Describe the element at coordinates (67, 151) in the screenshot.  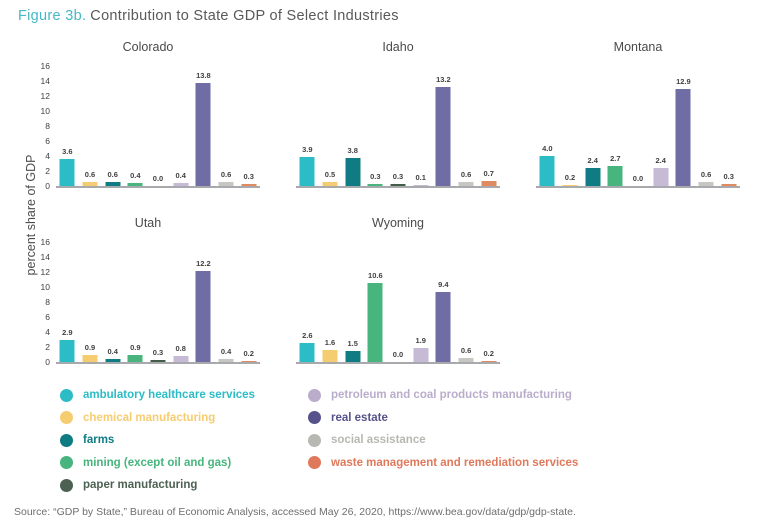
I see `bar-value-label: 3.6` at that location.